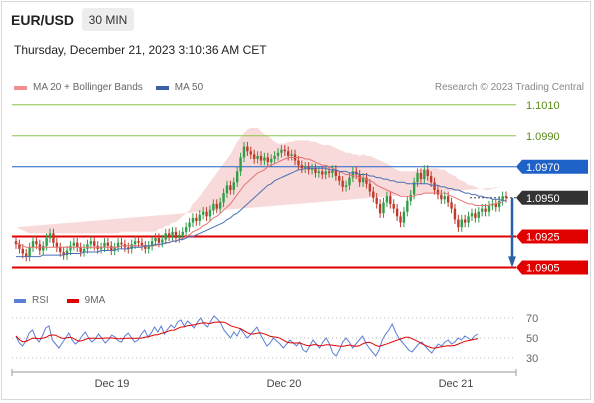 The height and width of the screenshot is (403, 594). Describe the element at coordinates (512, 262) in the screenshot. I see `projection-arrow-head` at that location.